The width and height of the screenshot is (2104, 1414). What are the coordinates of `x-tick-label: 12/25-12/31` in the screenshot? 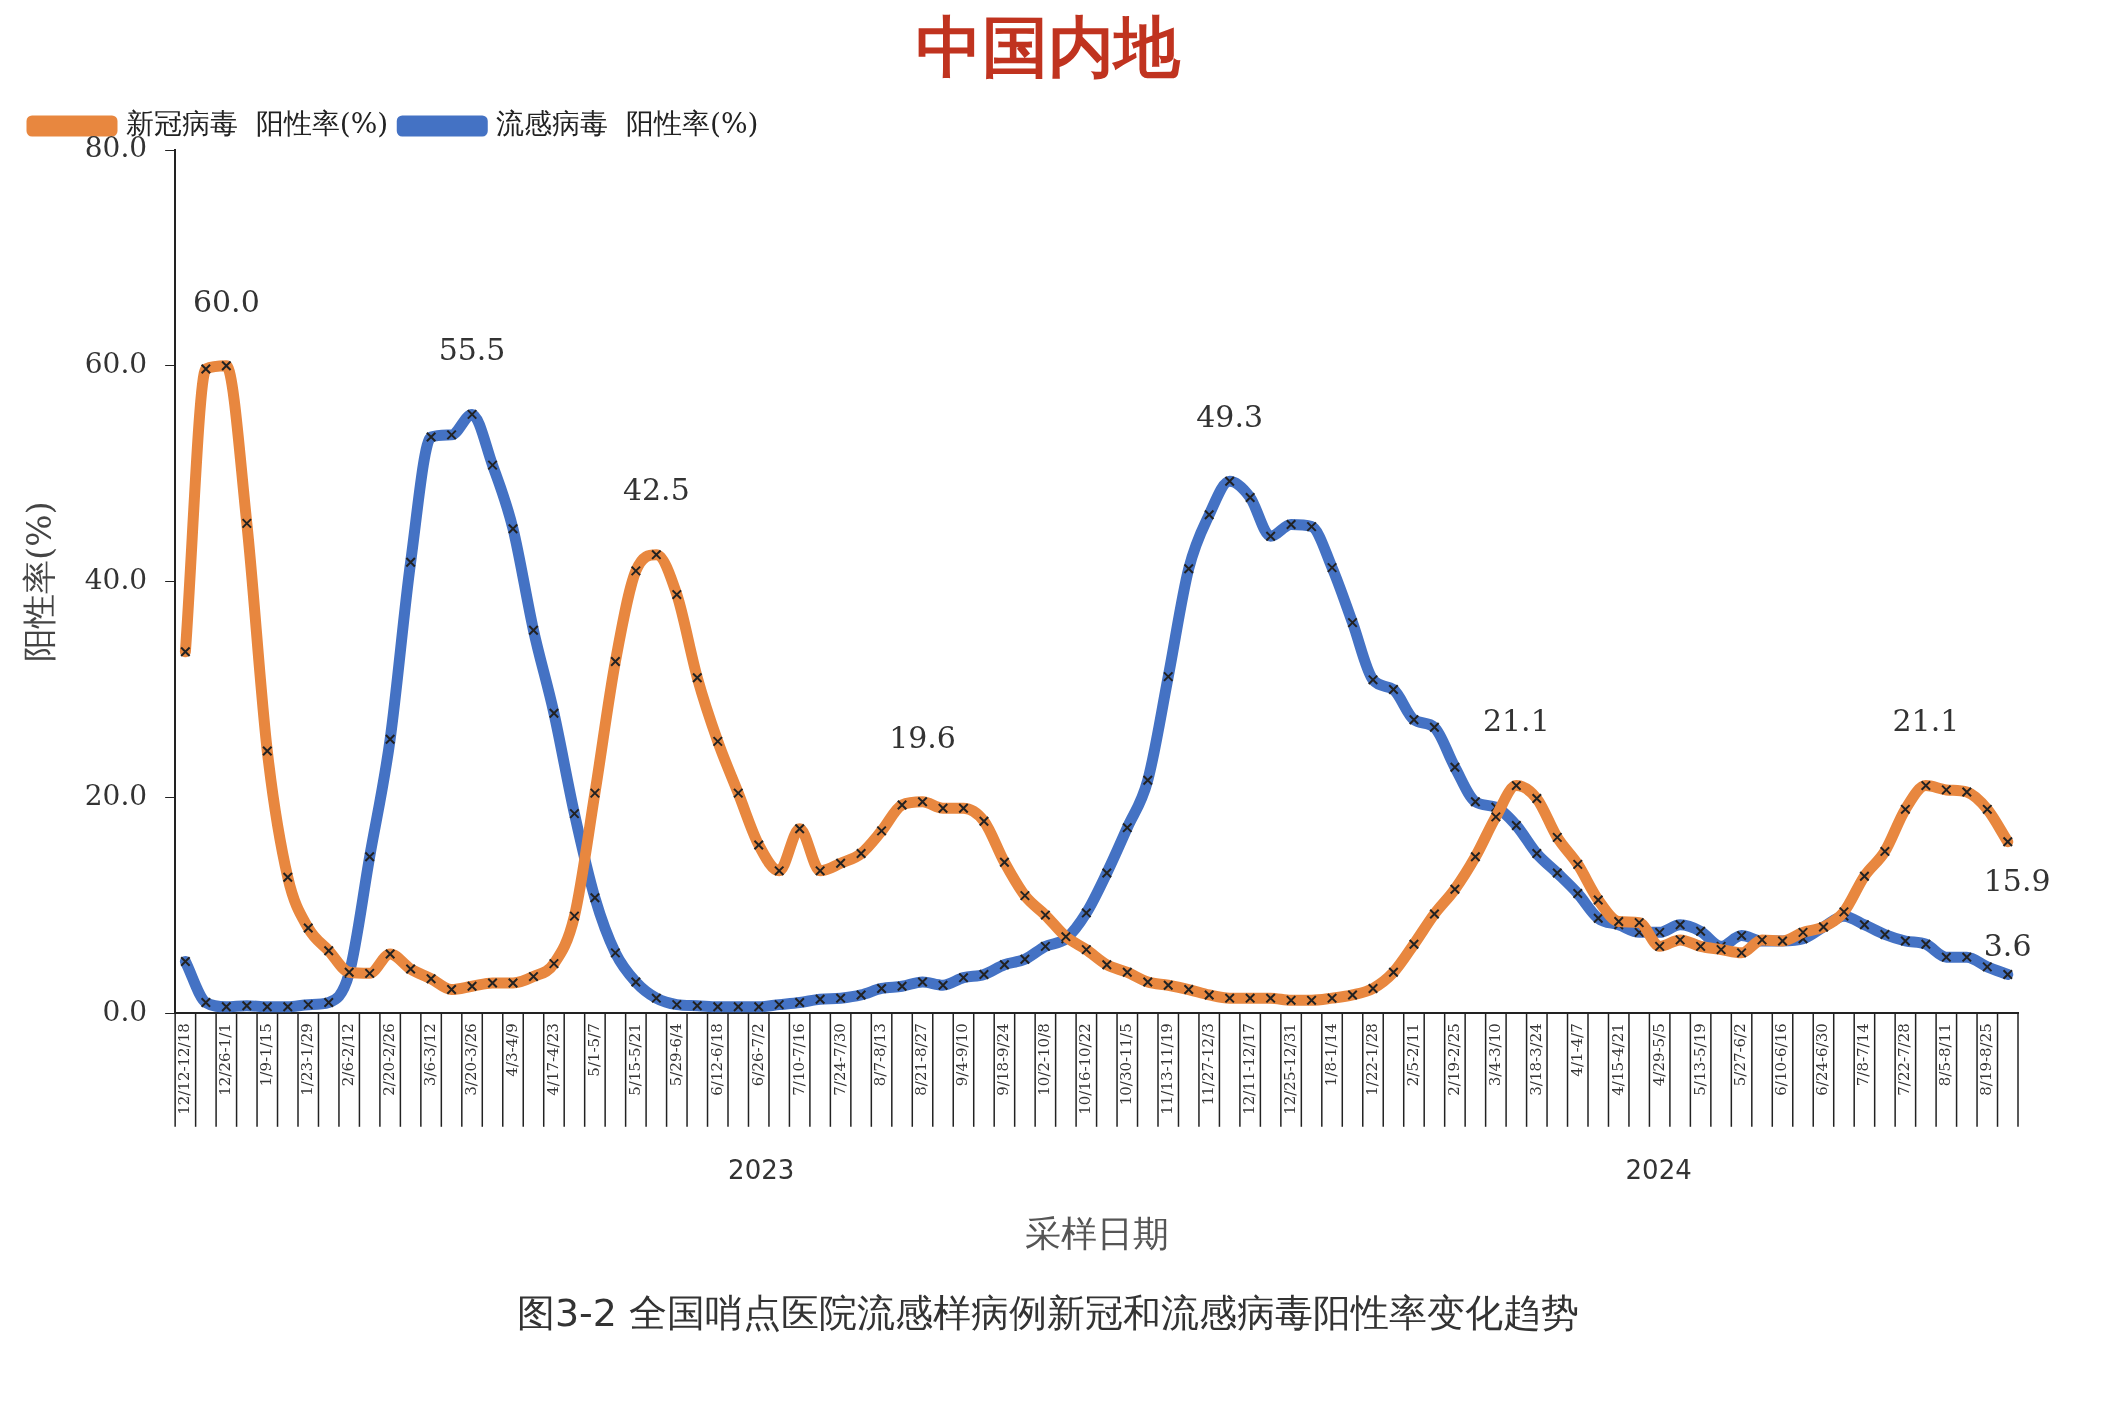 It's located at (1289, 1069).